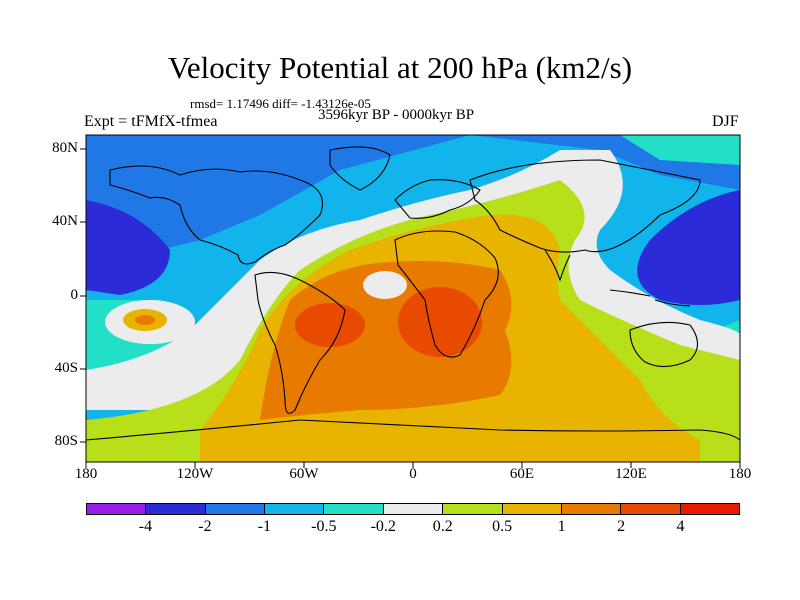  What do you see at coordinates (145, 526) in the screenshot?
I see `colorbar-label: -4` at bounding box center [145, 526].